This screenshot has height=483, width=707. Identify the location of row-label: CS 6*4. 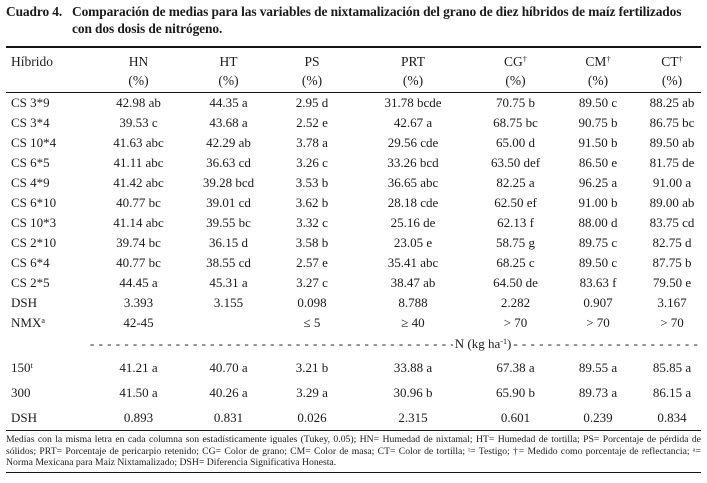
(30, 262).